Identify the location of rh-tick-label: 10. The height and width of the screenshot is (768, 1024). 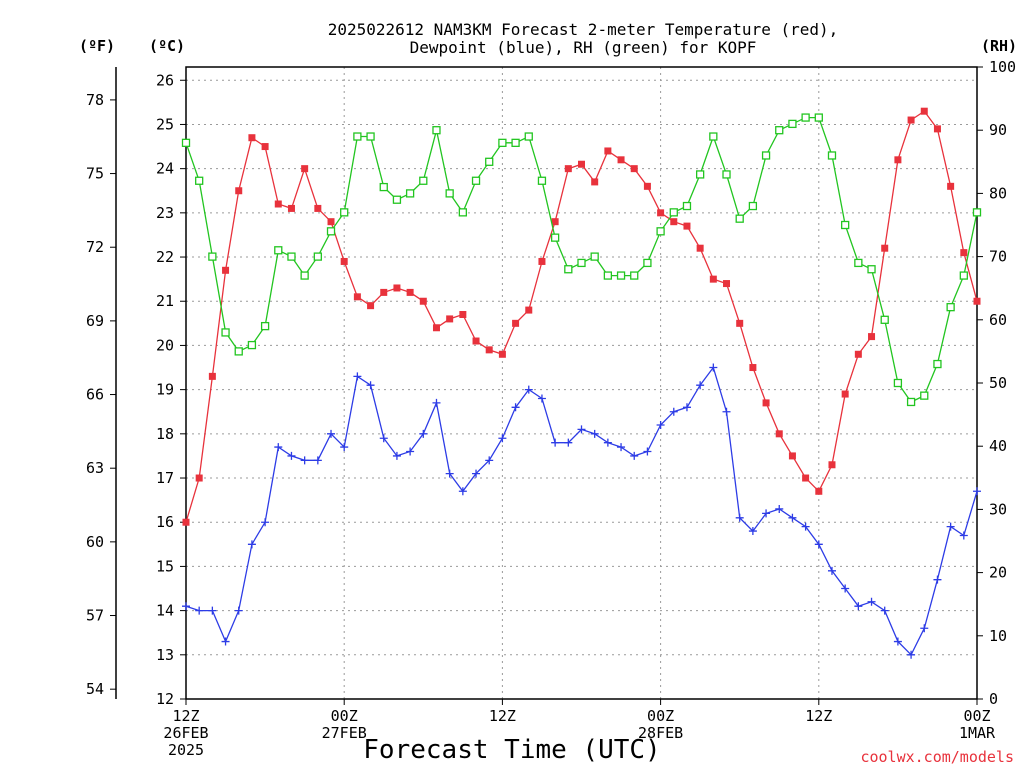
(998, 636).